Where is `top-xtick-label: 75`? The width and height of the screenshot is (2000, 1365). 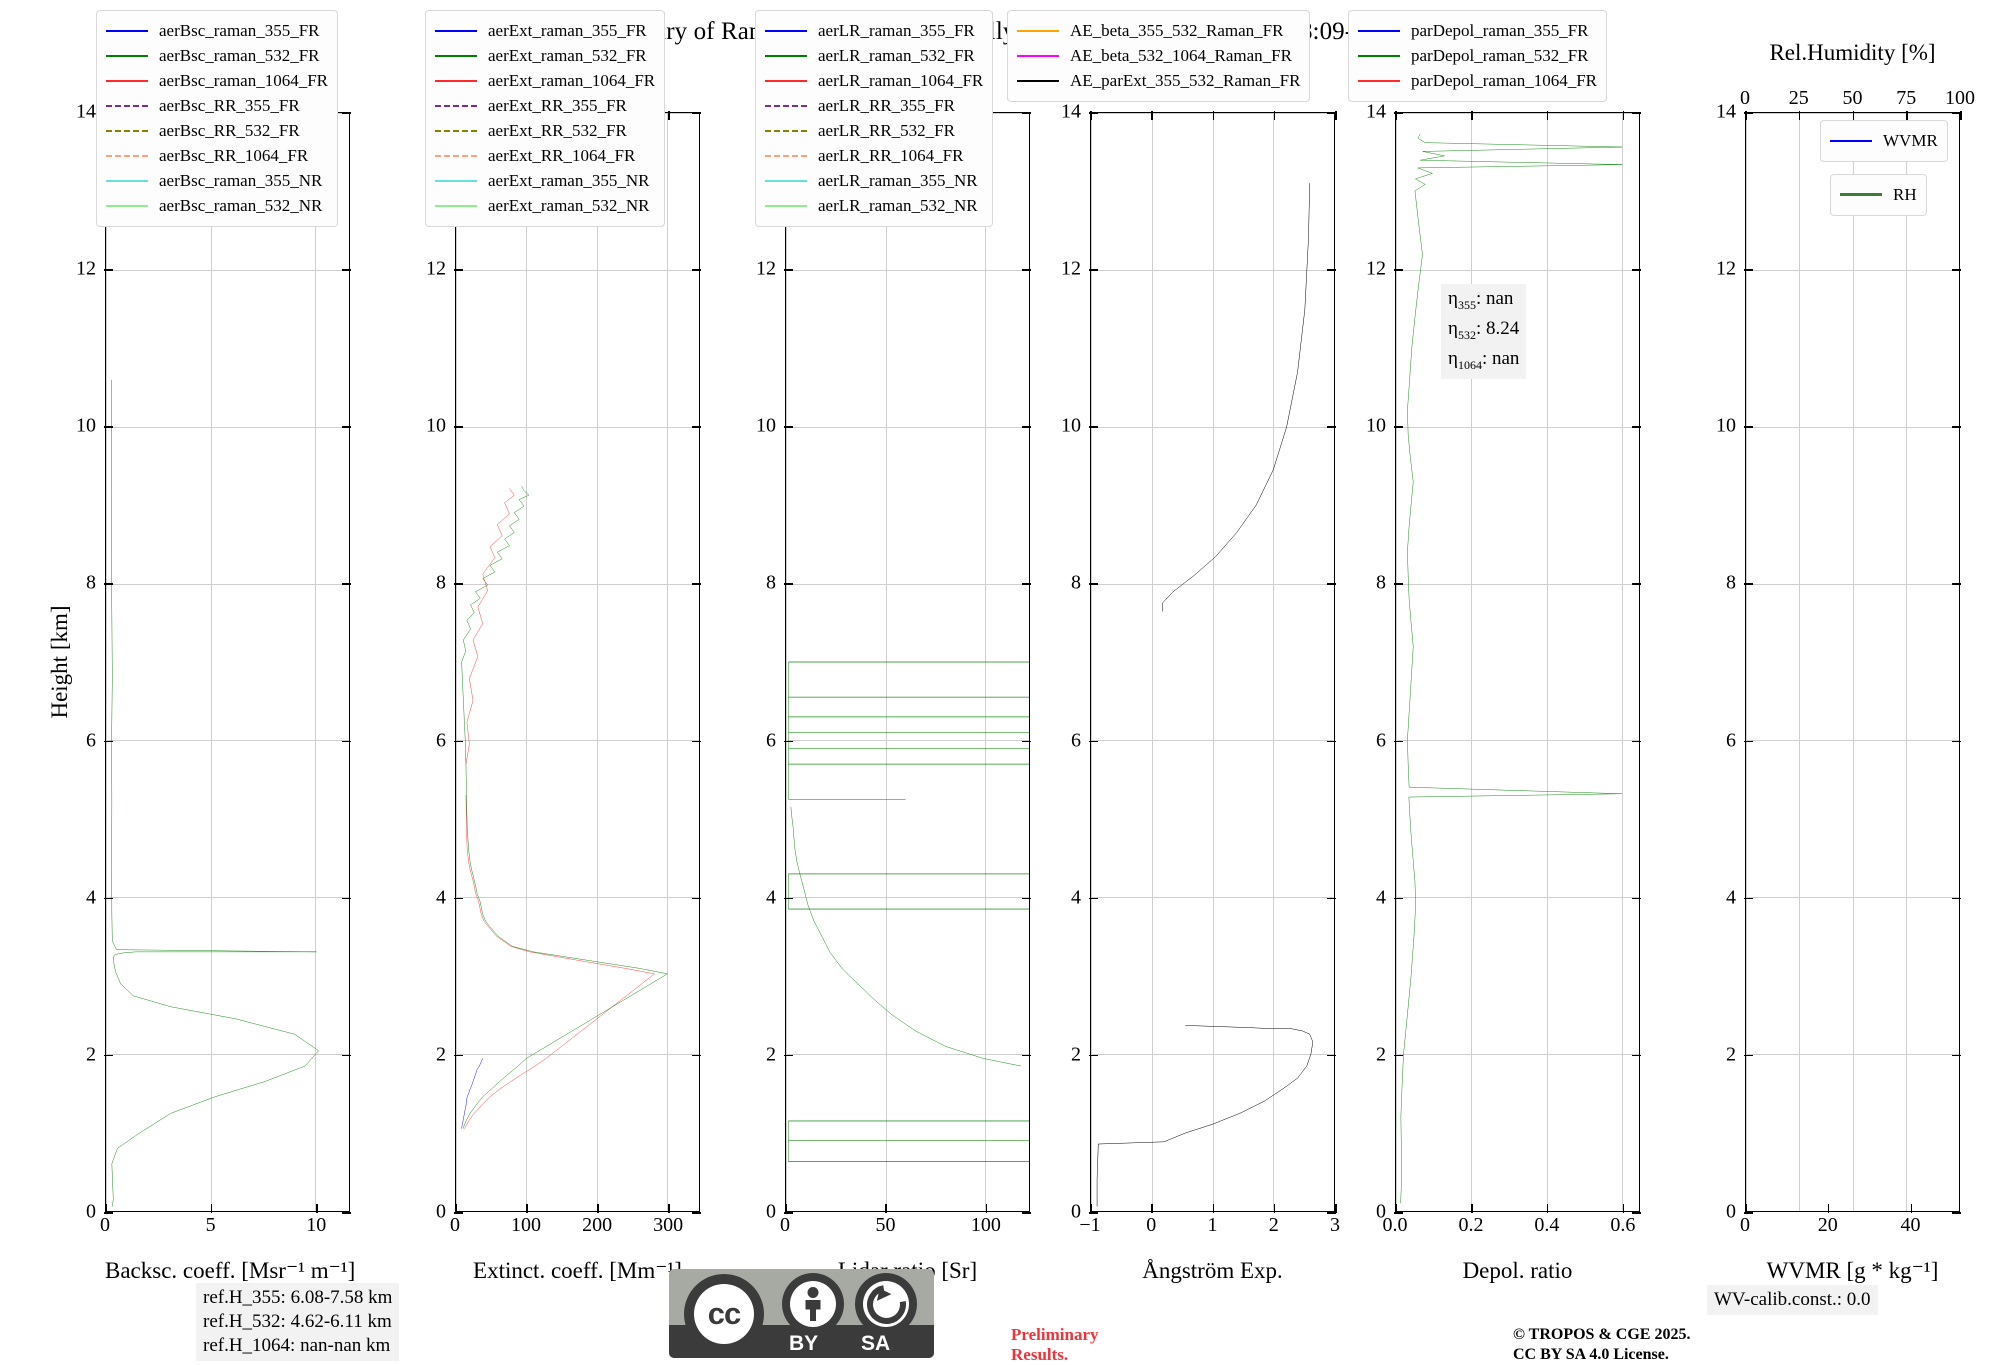
top-xtick-label: 75 is located at coordinates (1906, 98).